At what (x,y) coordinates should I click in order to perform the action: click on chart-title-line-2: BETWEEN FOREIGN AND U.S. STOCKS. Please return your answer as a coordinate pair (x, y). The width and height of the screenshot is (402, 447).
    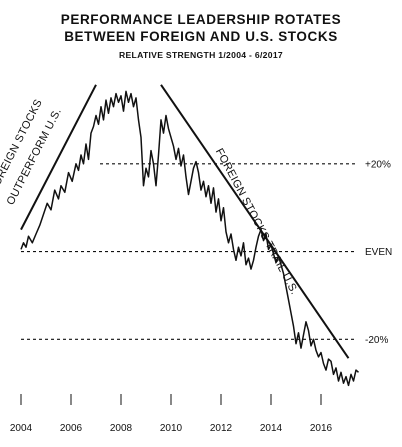
    Looking at the image, I should click on (201, 36).